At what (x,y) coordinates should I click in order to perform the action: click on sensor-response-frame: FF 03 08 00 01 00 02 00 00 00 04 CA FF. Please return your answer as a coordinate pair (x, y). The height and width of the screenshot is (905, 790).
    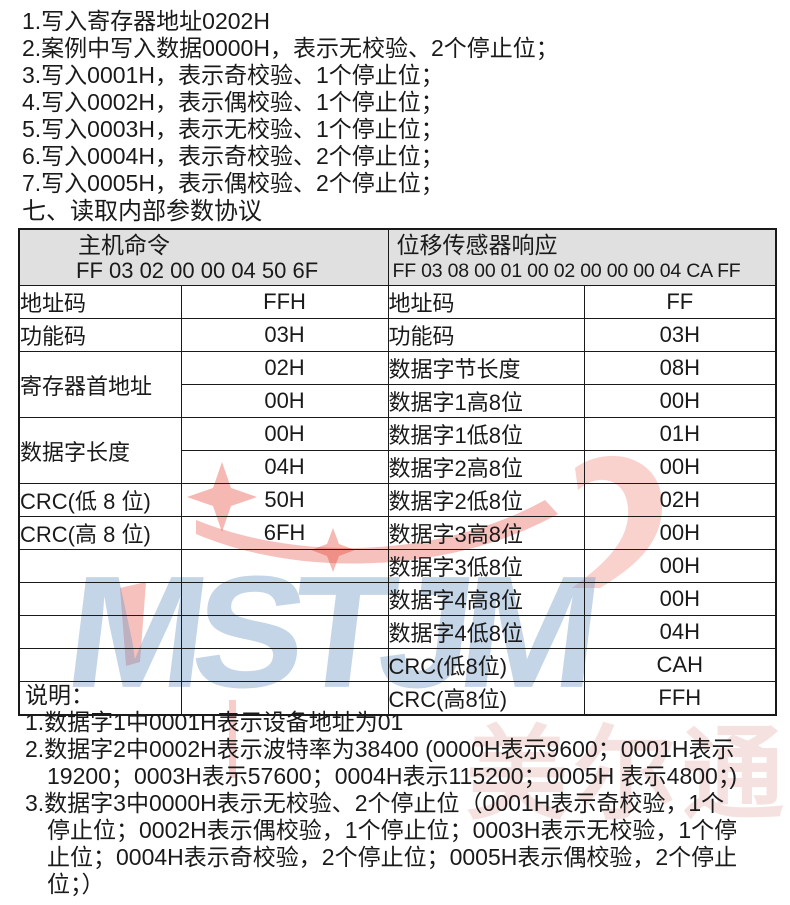
    Looking at the image, I should click on (566, 270).